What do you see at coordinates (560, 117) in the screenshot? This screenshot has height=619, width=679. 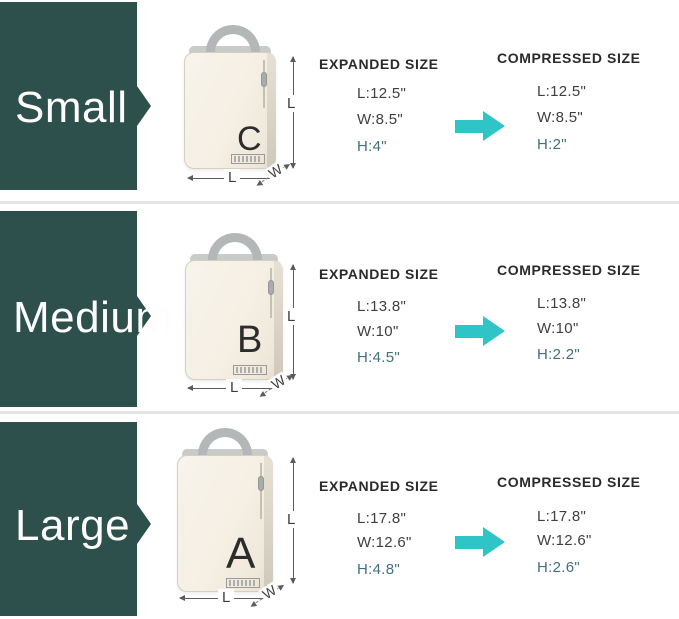 I see `compressed-width-value: W:8.5"` at bounding box center [560, 117].